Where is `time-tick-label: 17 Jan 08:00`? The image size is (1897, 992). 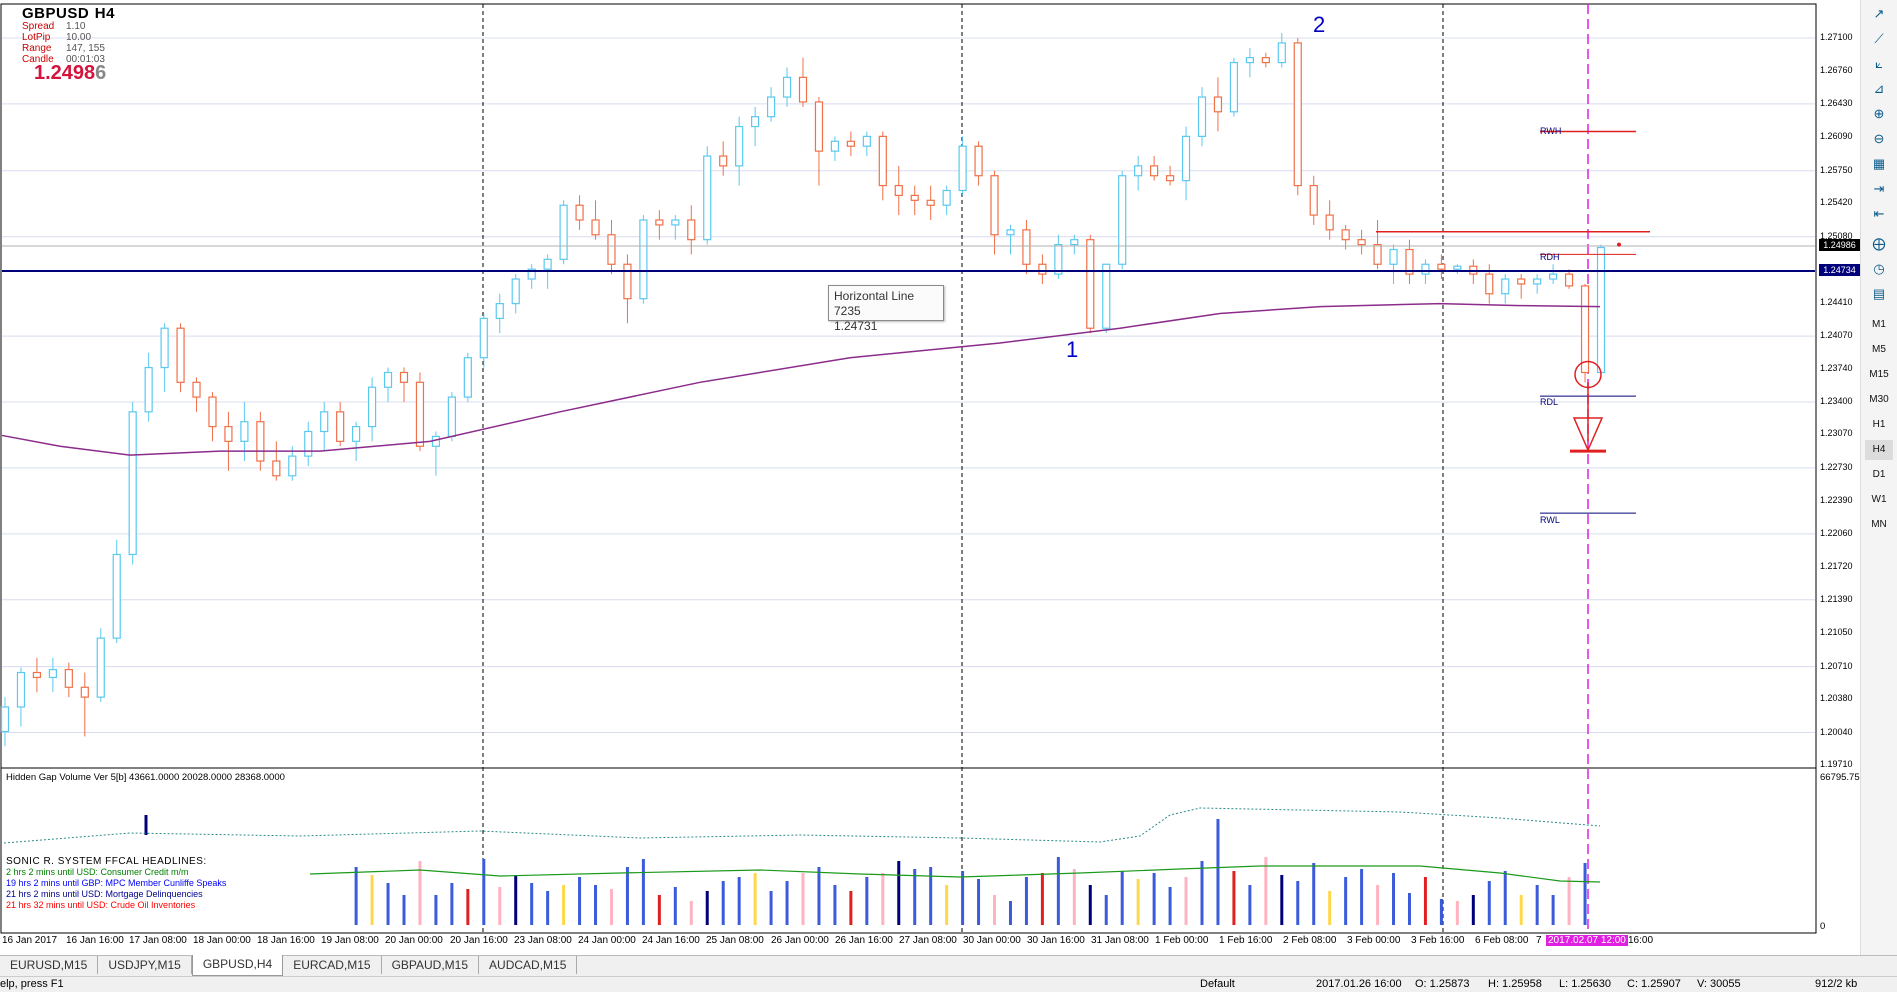 time-tick-label: 17 Jan 08:00 is located at coordinates (158, 940).